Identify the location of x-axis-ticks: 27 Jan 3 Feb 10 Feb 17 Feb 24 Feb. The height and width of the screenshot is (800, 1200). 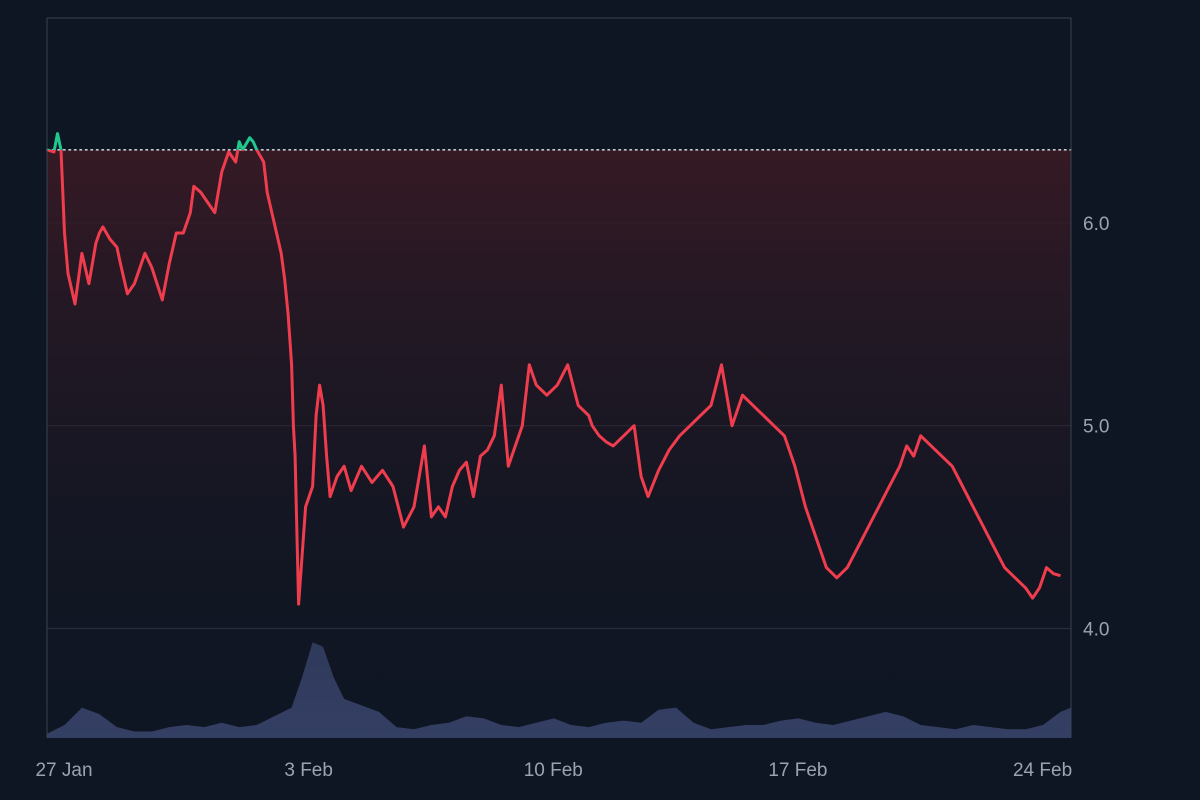
(553, 770).